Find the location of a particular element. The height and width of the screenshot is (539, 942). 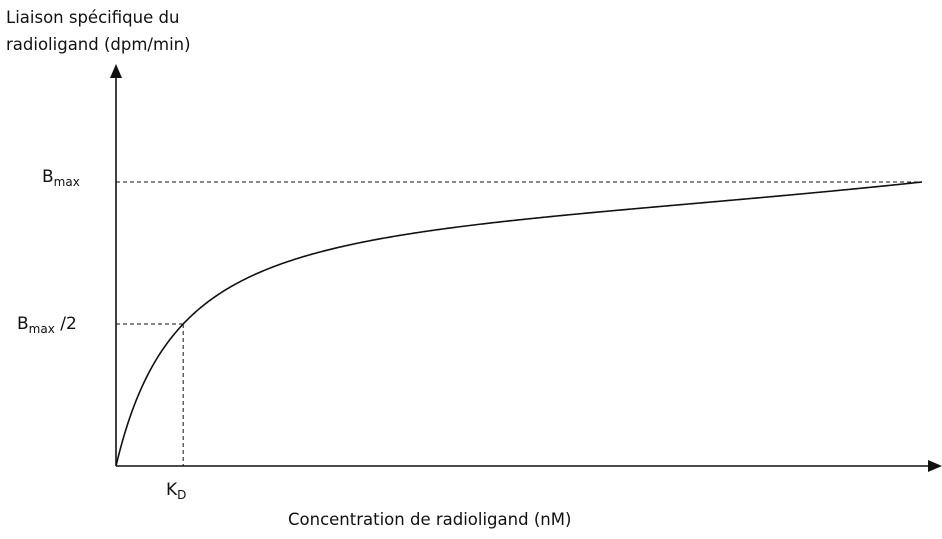

x-axis-label: Concentration de radioligand (nM) is located at coordinates (430, 519).